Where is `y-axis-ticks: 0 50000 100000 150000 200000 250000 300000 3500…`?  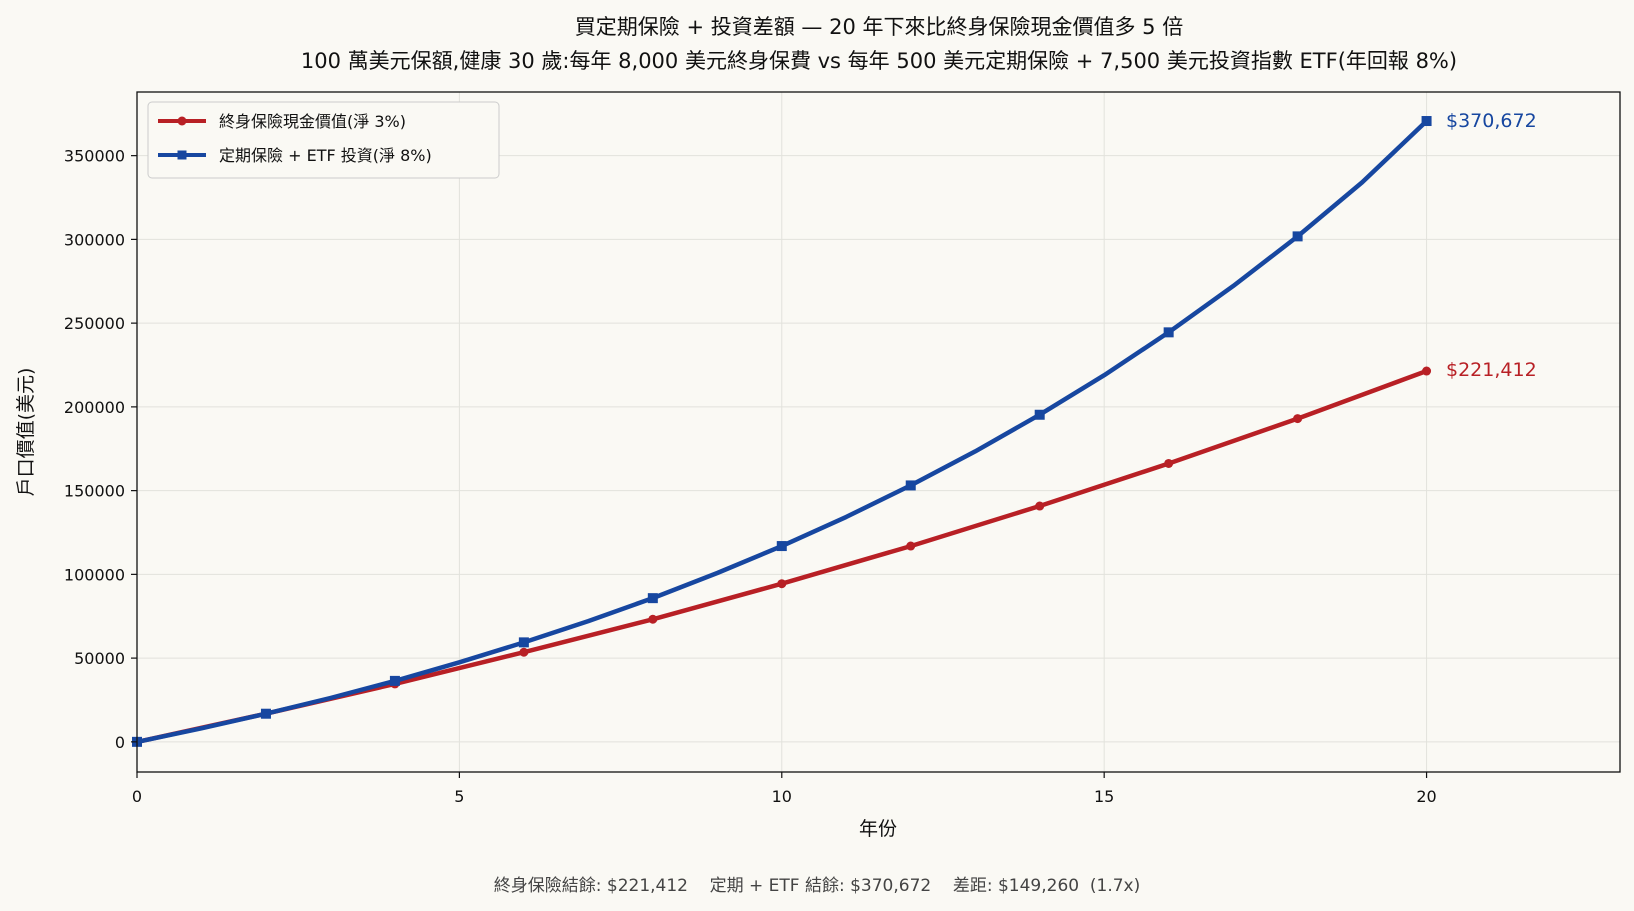 y-axis-ticks: 0 50000 100000 150000 200000 250000 300000 3500… is located at coordinates (100, 449).